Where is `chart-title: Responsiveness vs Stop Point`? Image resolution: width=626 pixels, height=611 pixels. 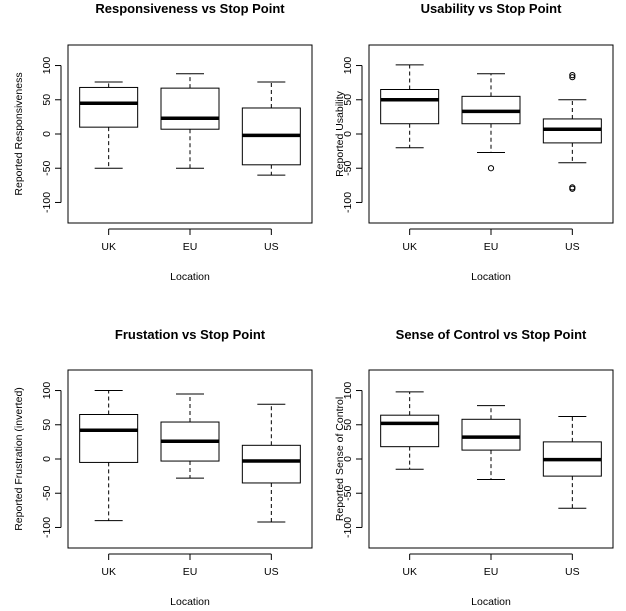
chart-title: Responsiveness vs Stop Point is located at coordinates (190, 8).